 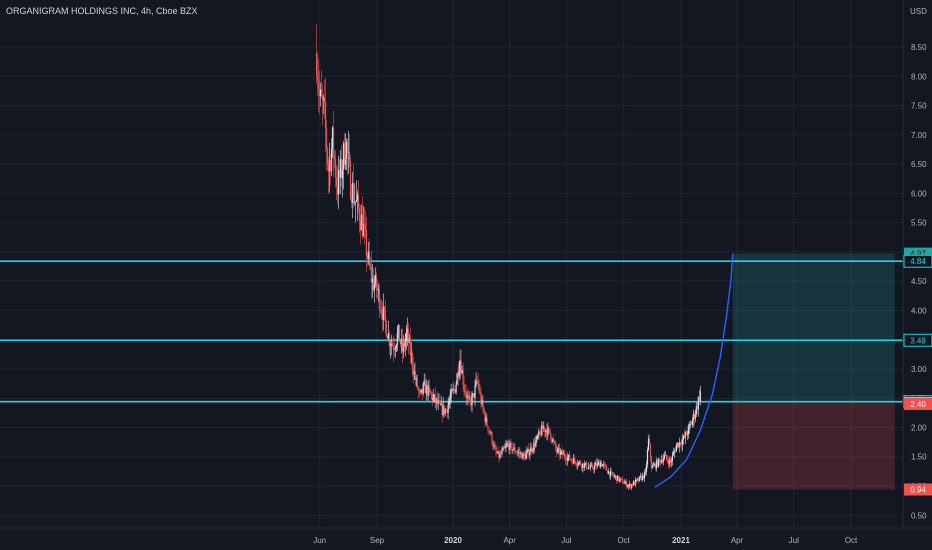 What do you see at coordinates (737, 540) in the screenshot?
I see `x-tick-label: Apr` at bounding box center [737, 540].